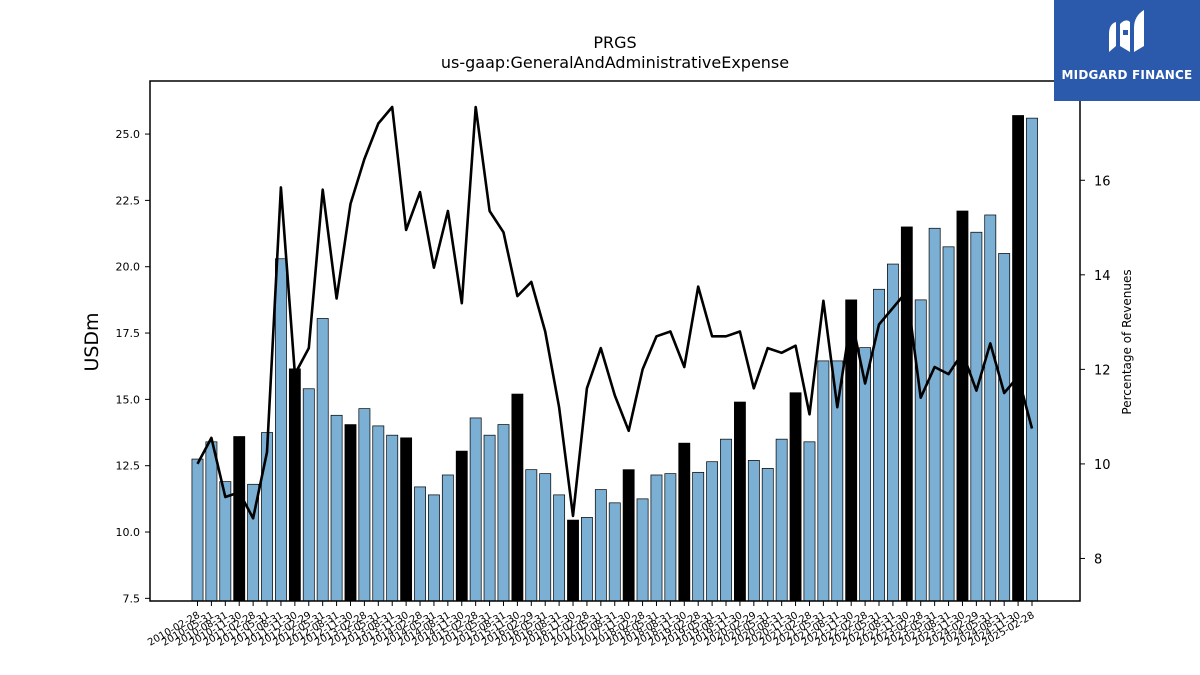  What do you see at coordinates (1102, 370) in the screenshot?
I see `y2-tick-label: 12` at bounding box center [1102, 370].